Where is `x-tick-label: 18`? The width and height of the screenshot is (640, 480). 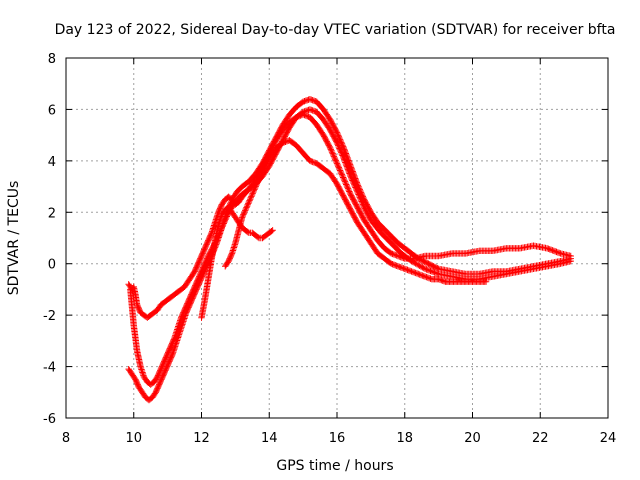
x-tick-label: 18 is located at coordinates (404, 438).